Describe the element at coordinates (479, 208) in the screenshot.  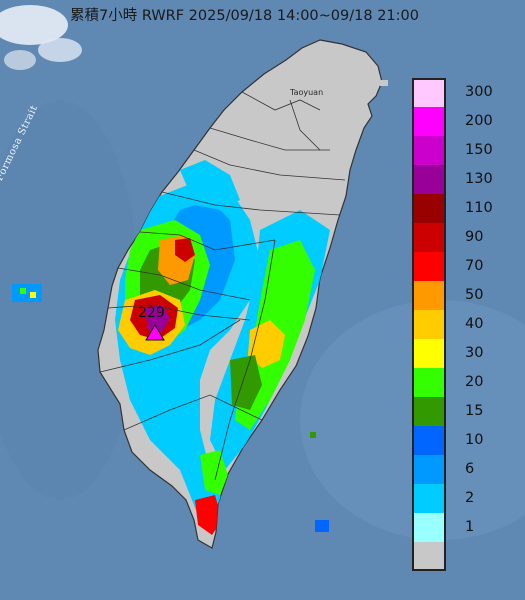
I see `legend-label: 110` at that location.